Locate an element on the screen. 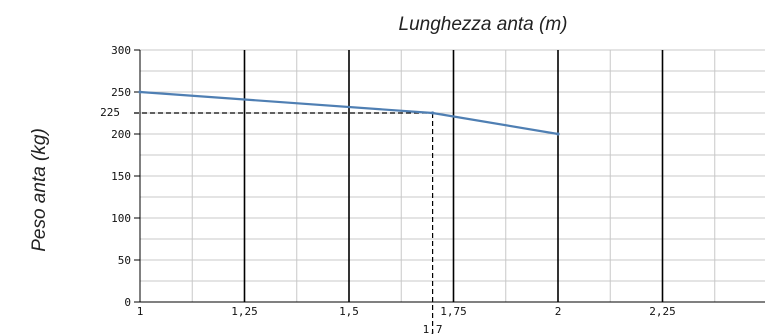 The height and width of the screenshot is (334, 765). series-layer is located at coordinates (349, 113).